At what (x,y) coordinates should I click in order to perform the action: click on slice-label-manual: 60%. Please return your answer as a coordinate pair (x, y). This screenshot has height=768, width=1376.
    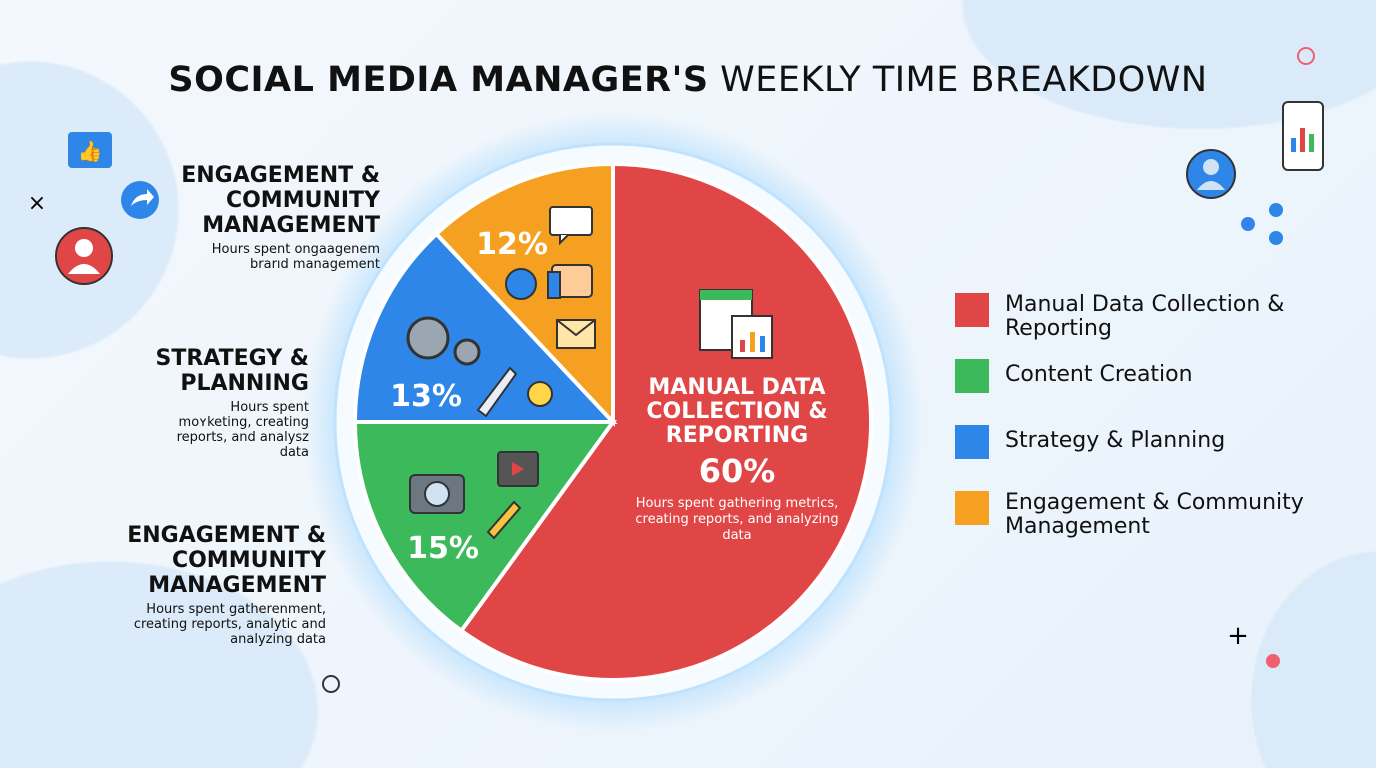
    Looking at the image, I should click on (737, 471).